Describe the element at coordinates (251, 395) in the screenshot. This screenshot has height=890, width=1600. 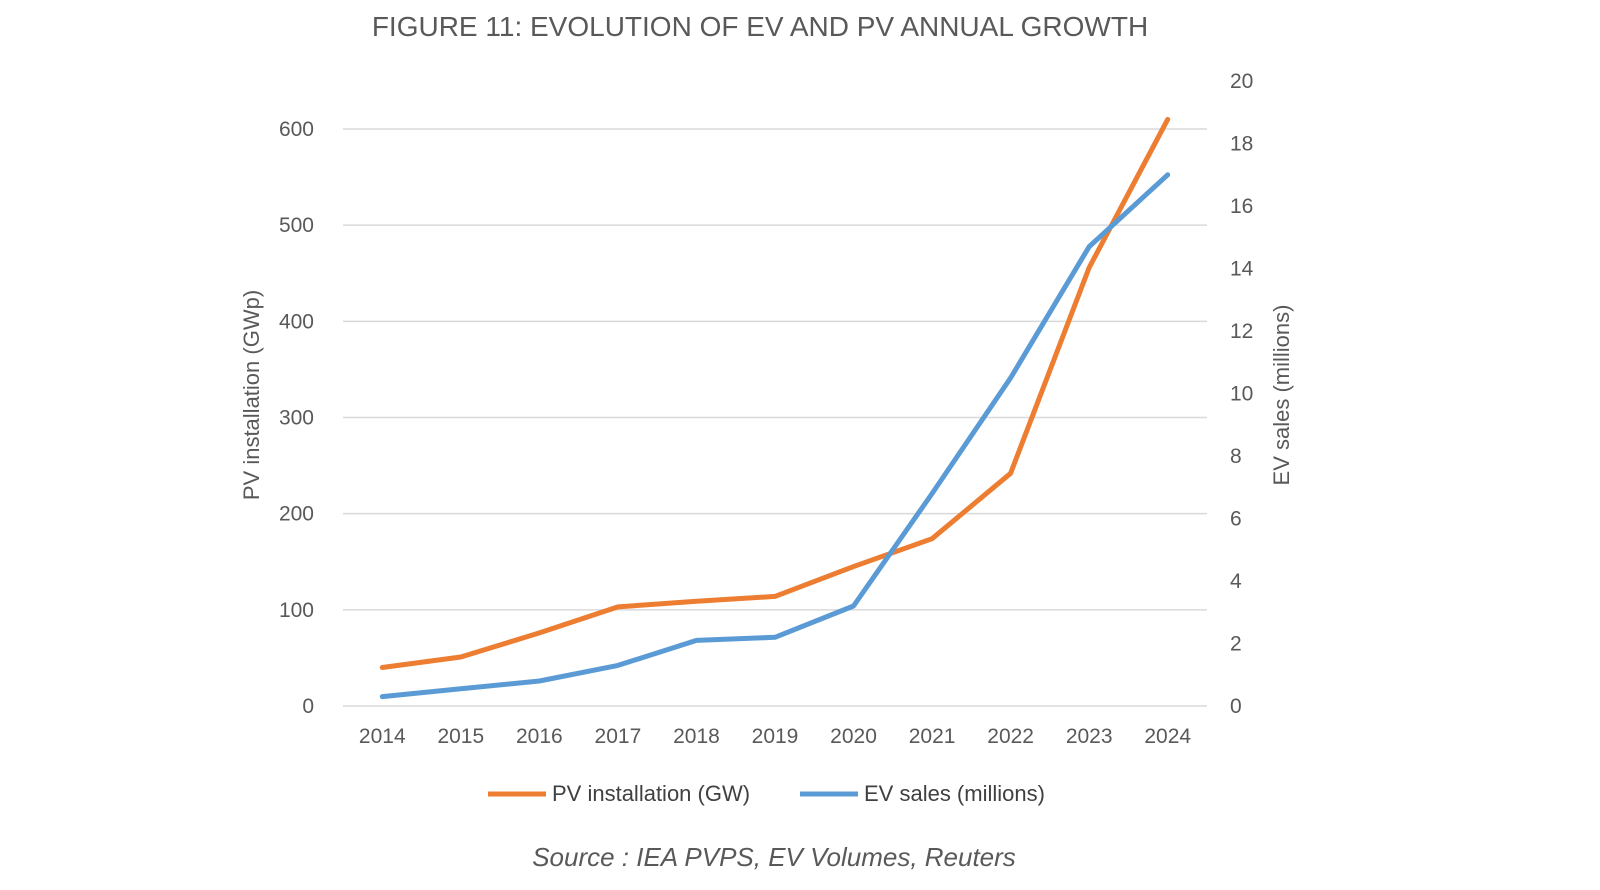
I see `left-axis-label: PV installation (GWp)` at that location.